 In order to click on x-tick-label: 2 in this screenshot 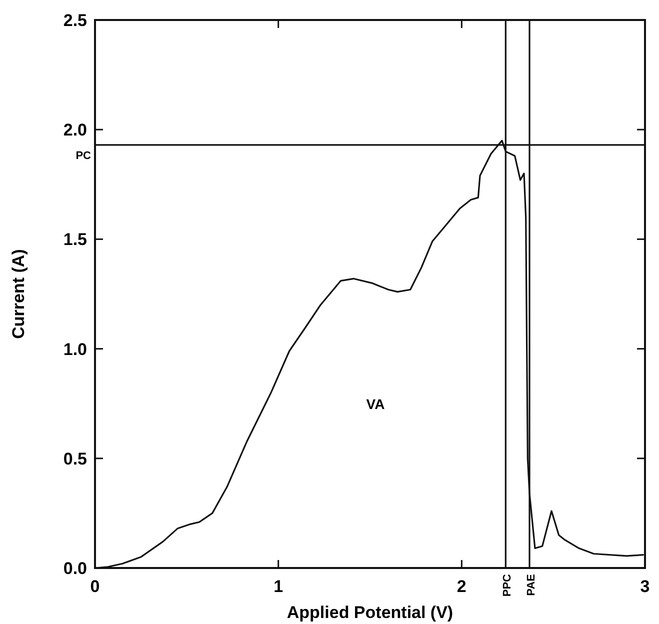, I will do `click(461, 586)`.